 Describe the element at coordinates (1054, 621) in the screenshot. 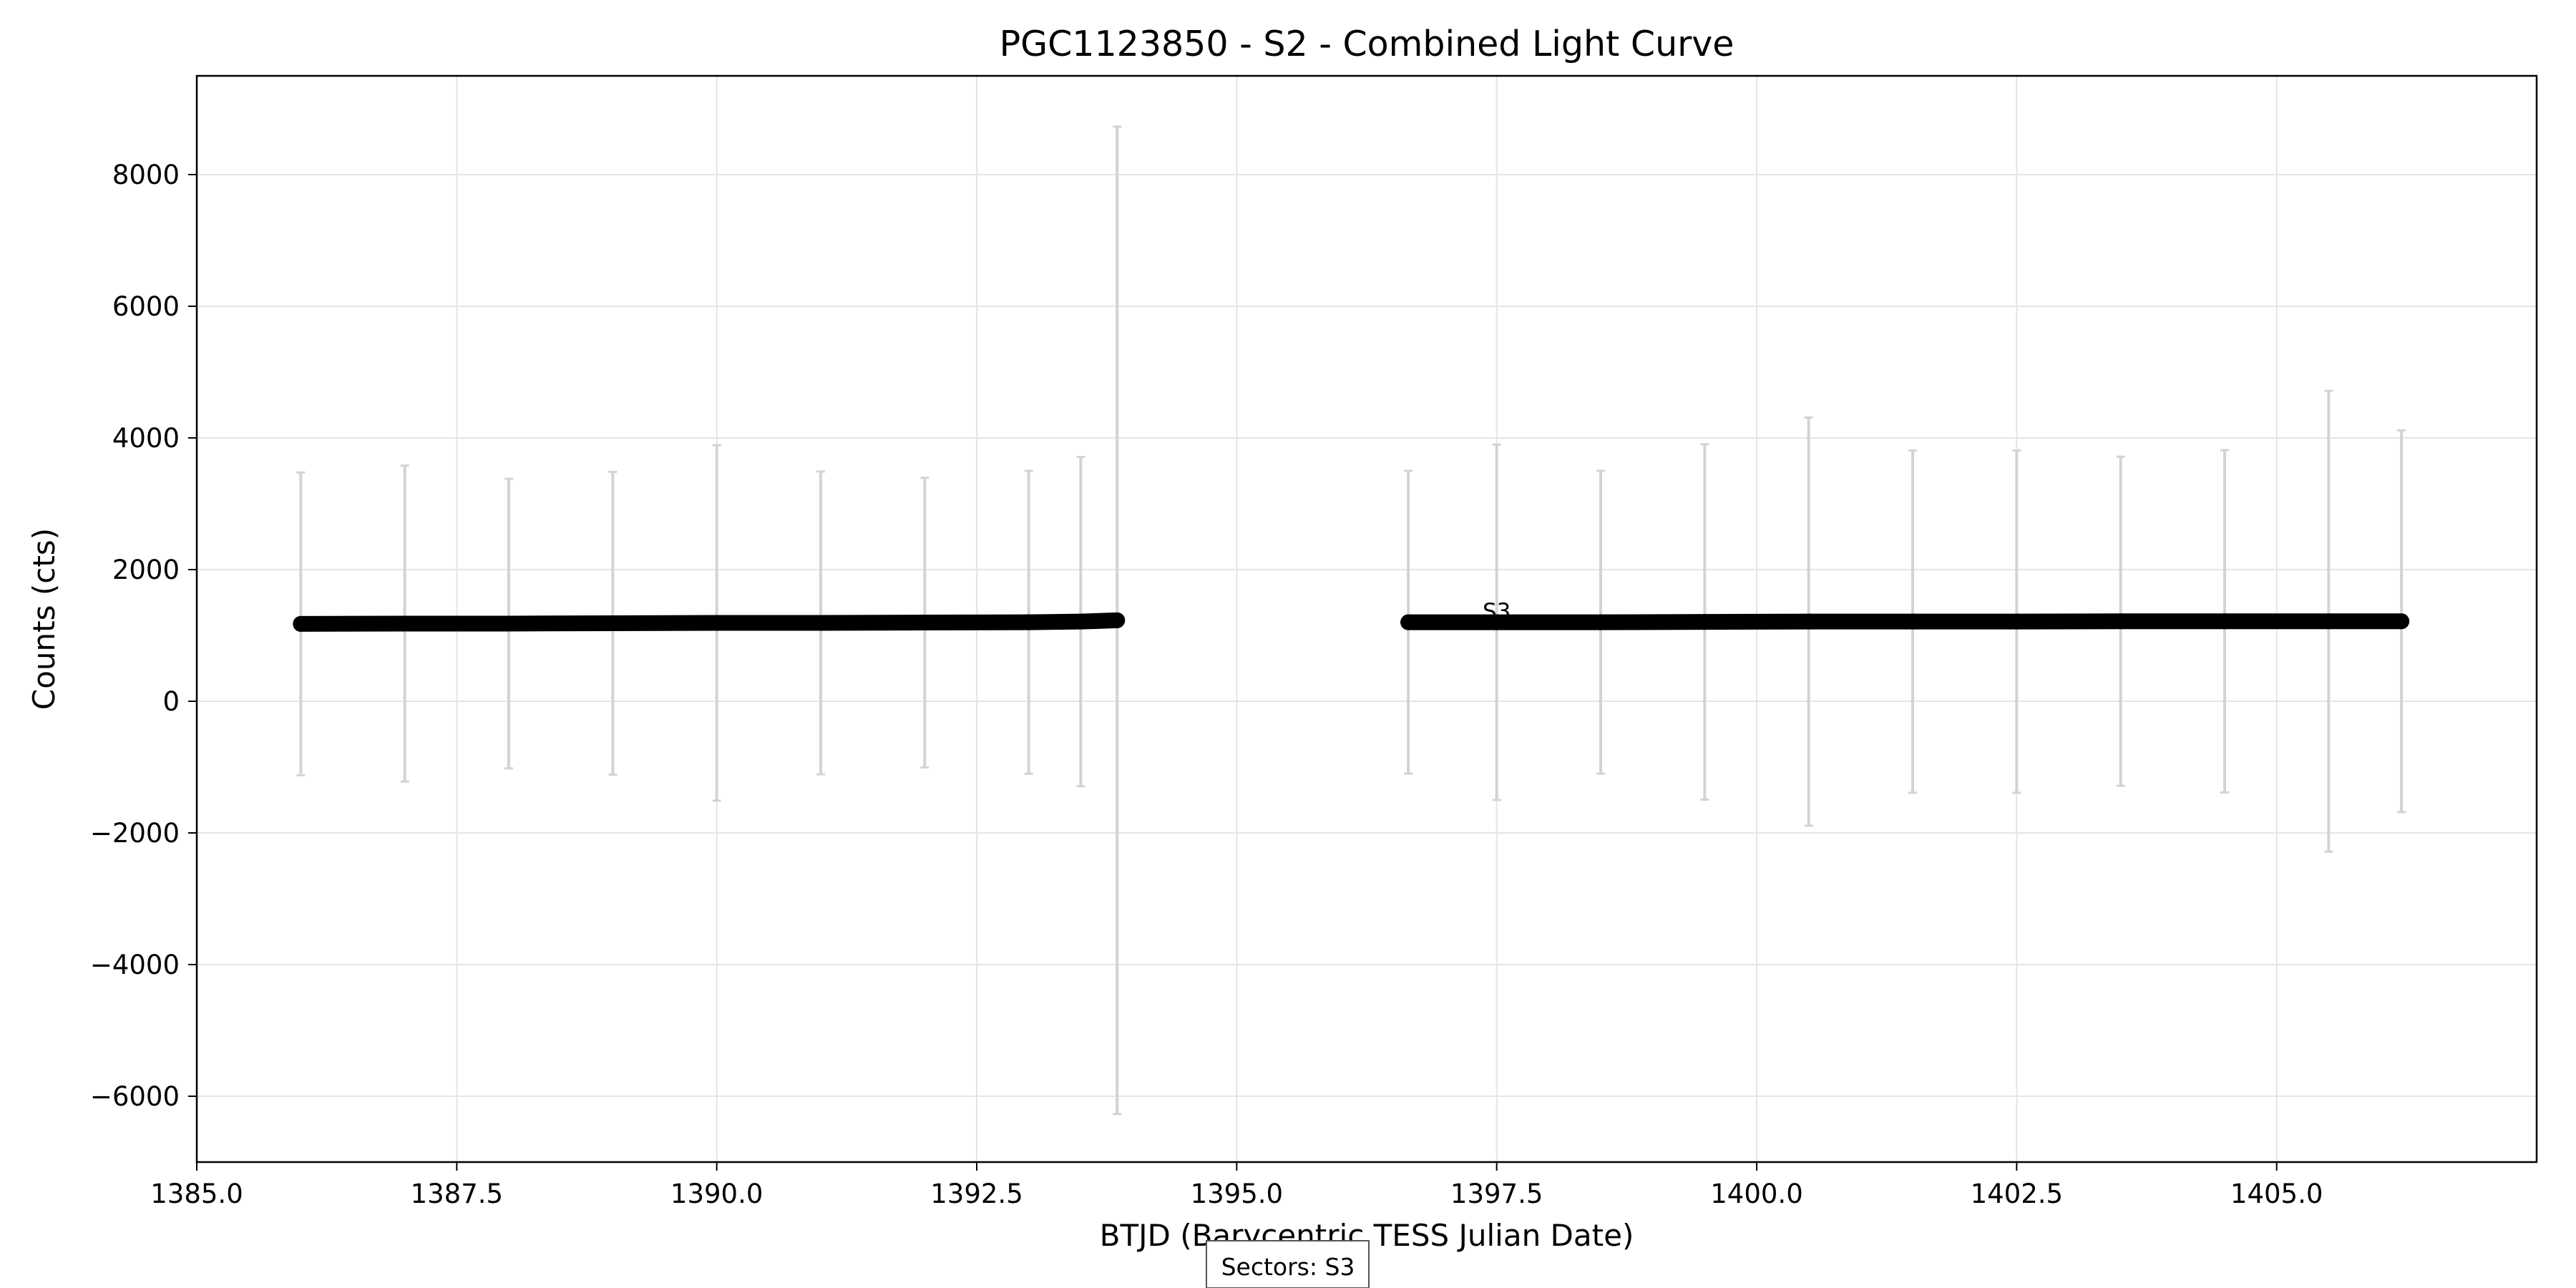

I see `data-point-band` at that location.